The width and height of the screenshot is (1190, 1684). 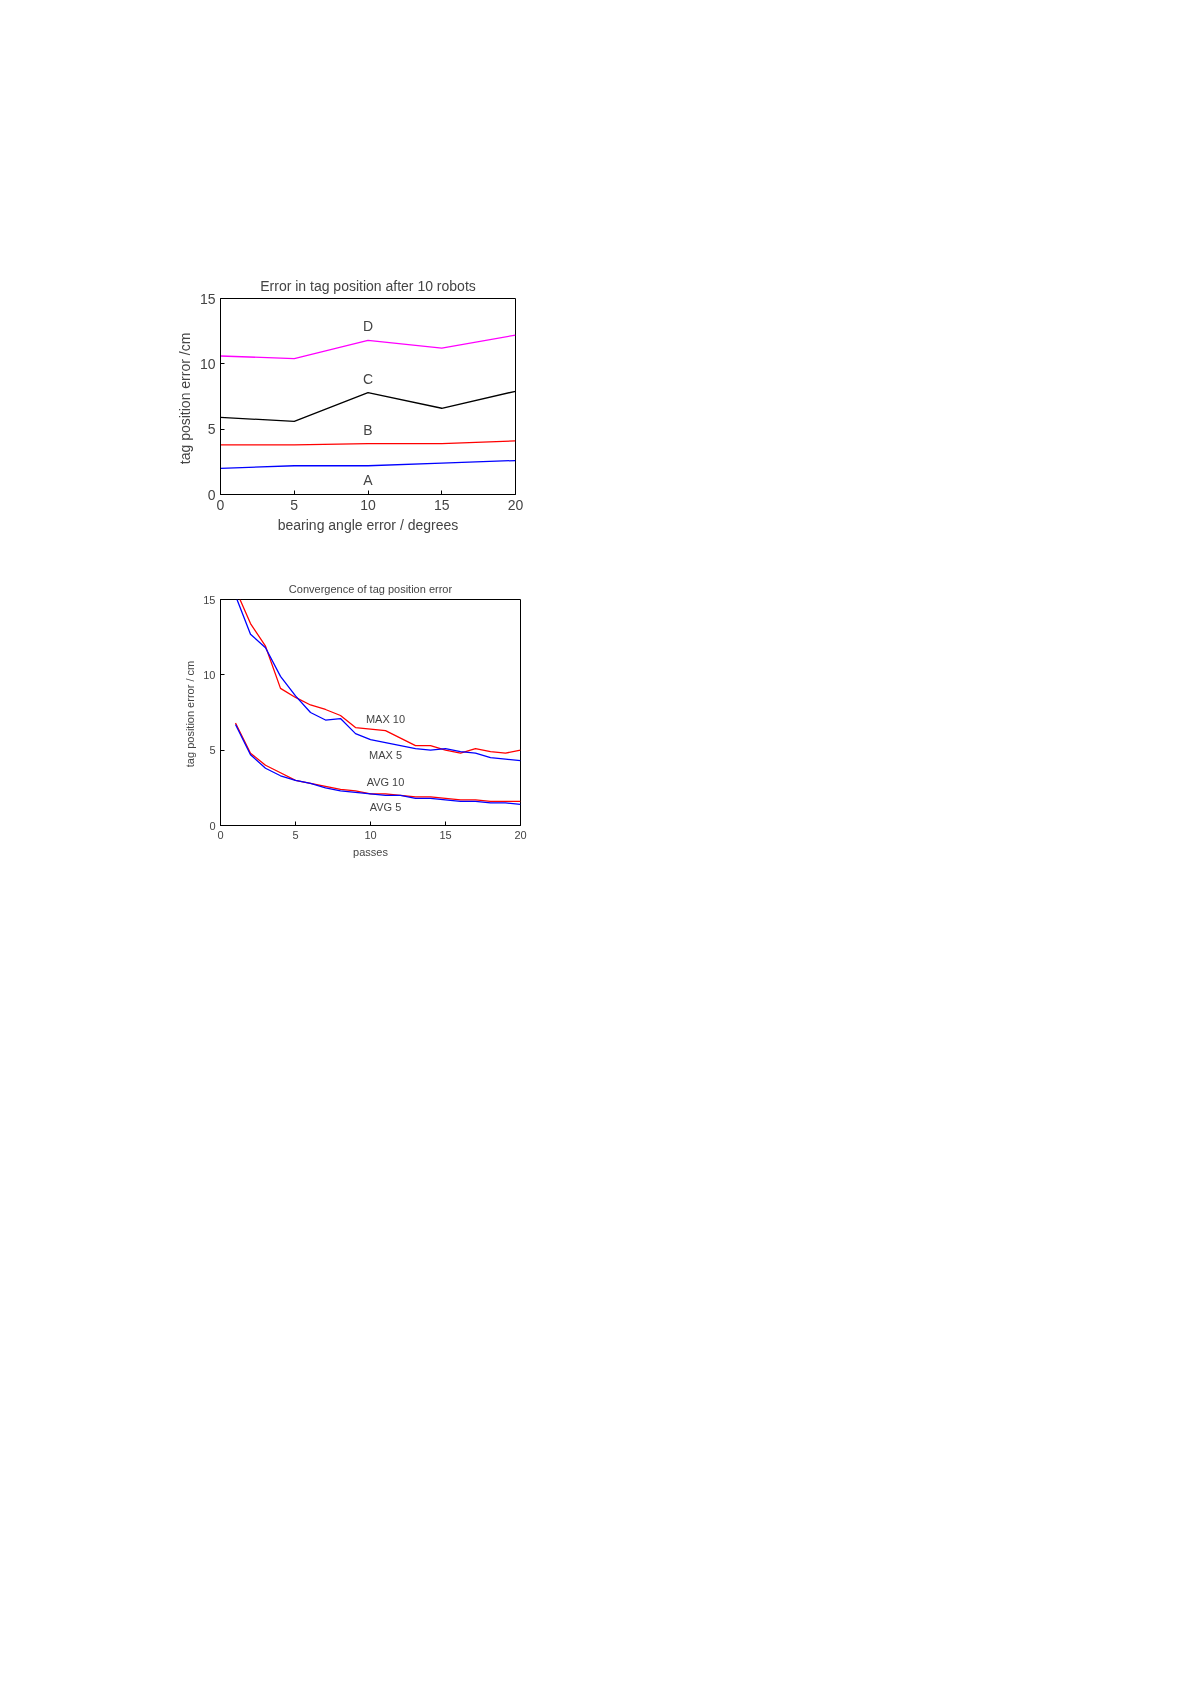 What do you see at coordinates (385, 807) in the screenshot?
I see `series-label: AVG 5` at bounding box center [385, 807].